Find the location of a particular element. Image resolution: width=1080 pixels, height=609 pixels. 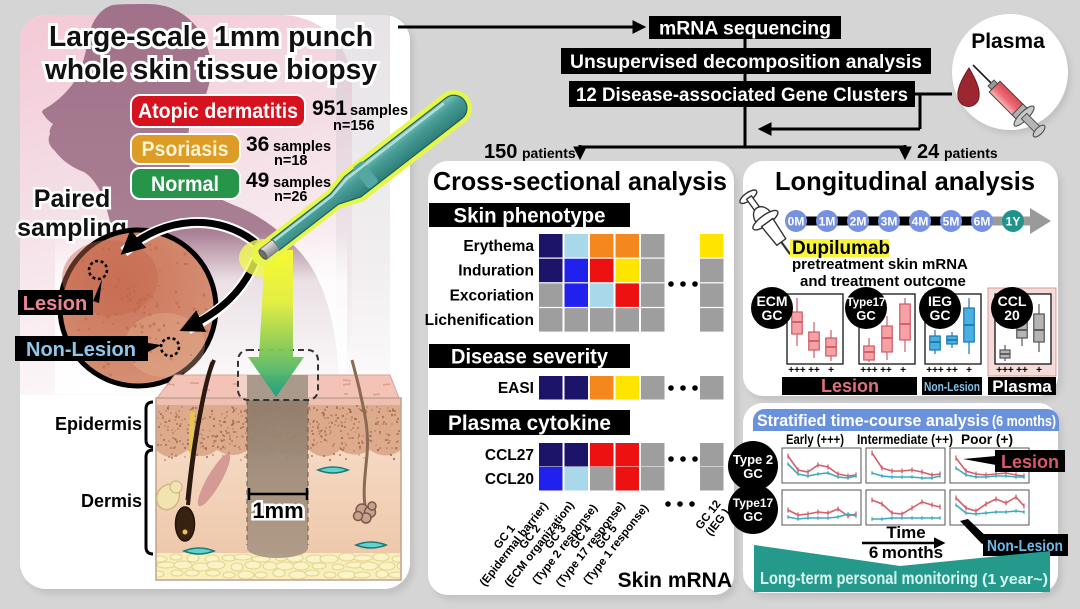

svg-text: (1 year~) is located at coordinates (1015, 580).